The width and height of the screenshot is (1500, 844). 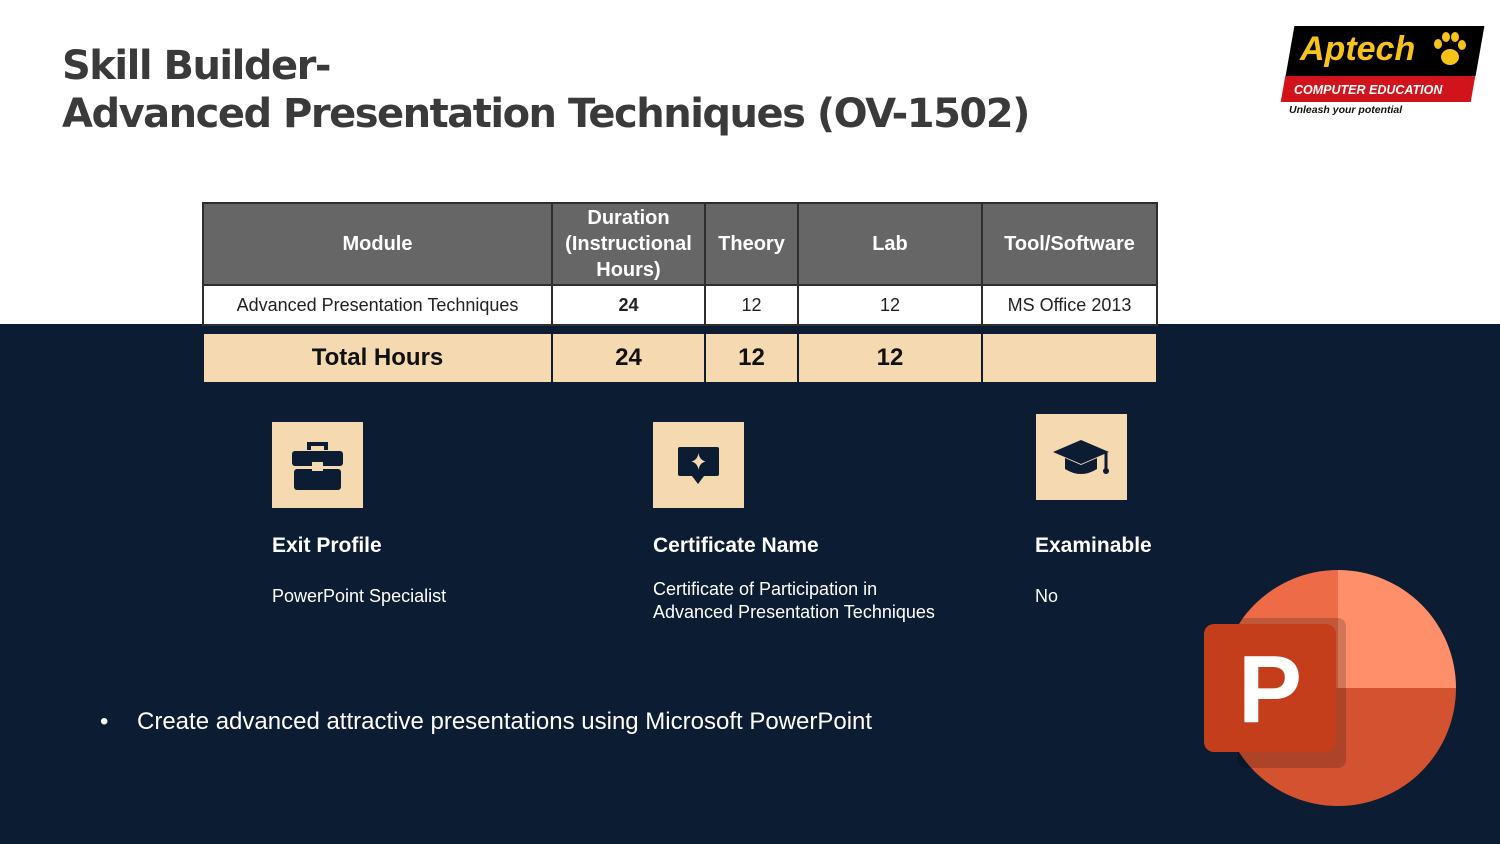 What do you see at coordinates (1069, 244) in the screenshot?
I see `header-tool: Tool/Software` at bounding box center [1069, 244].